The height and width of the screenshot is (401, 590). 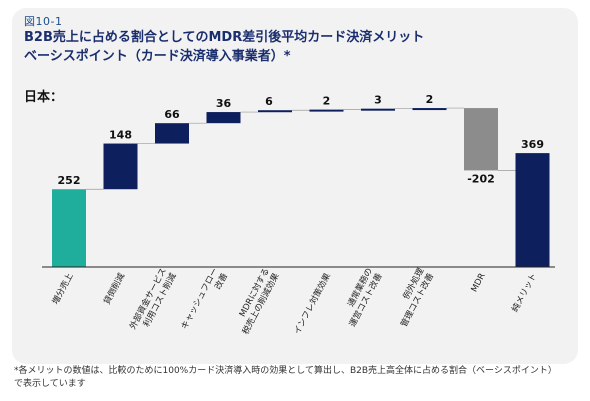 I want to click on category-label-2: 貸倒削減, so click(x=114, y=289).